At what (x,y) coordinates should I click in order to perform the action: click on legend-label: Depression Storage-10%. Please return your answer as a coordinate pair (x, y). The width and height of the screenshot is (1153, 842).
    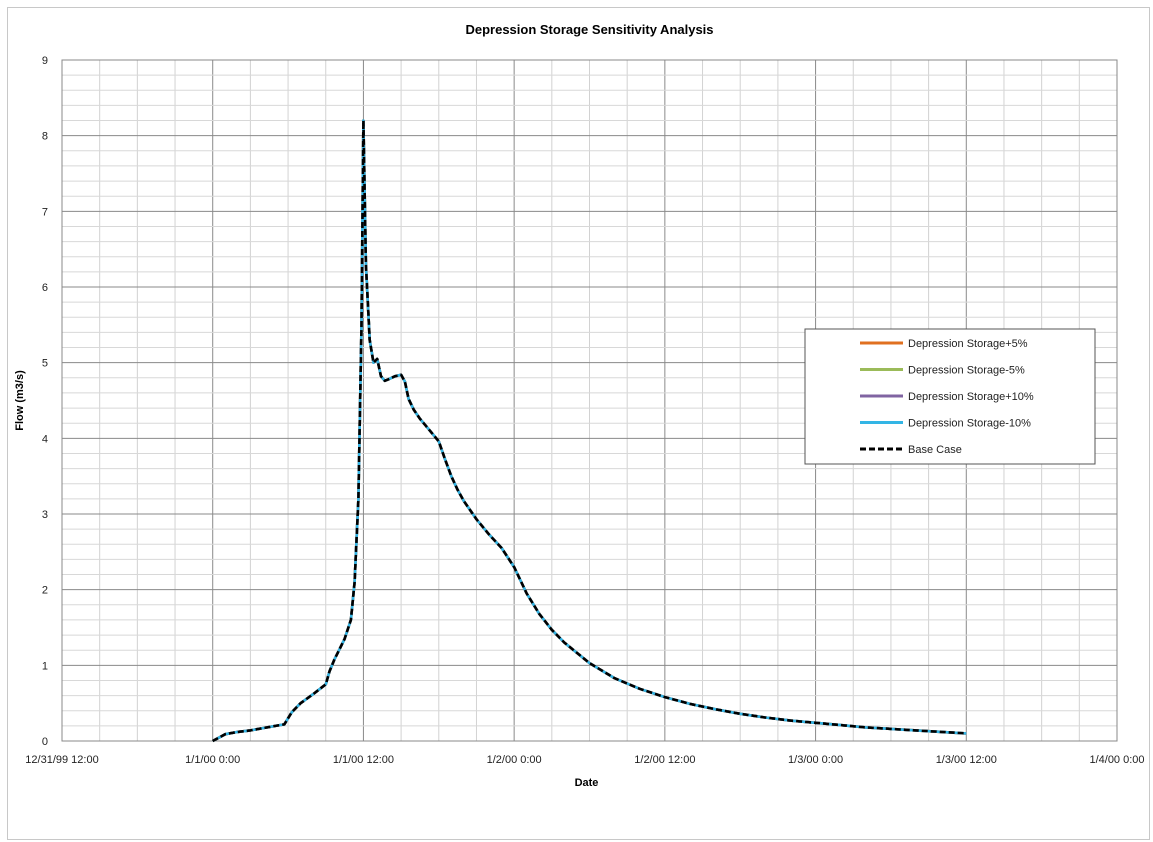
    Looking at the image, I should click on (969, 424).